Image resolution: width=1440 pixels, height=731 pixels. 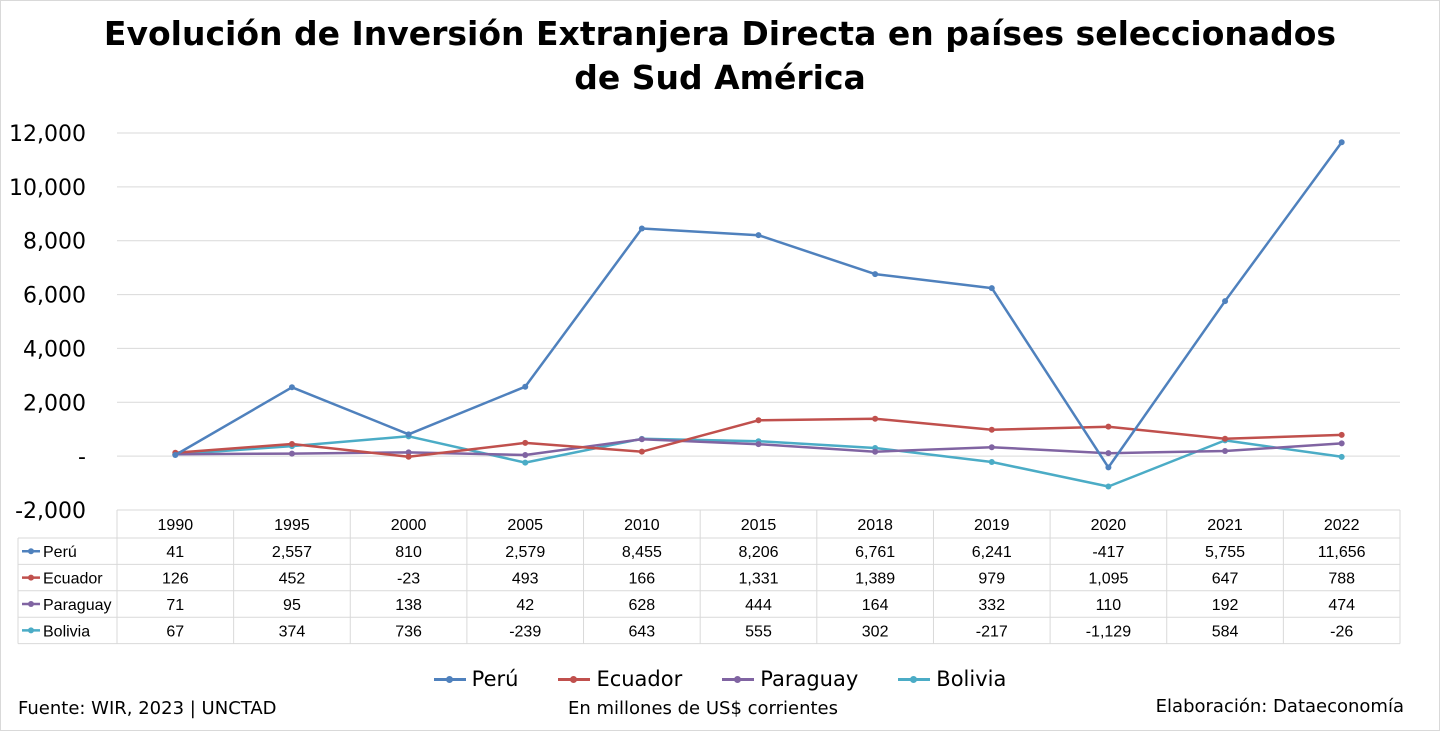 What do you see at coordinates (991, 605) in the screenshot?
I see `table-cell-value: 332` at bounding box center [991, 605].